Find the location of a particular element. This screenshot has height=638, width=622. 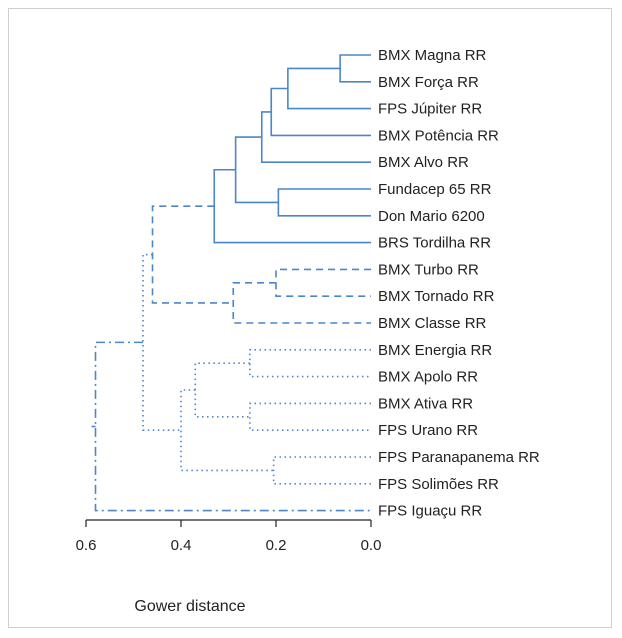

leaf-label: BRS Tordilha RR is located at coordinates (434, 243).